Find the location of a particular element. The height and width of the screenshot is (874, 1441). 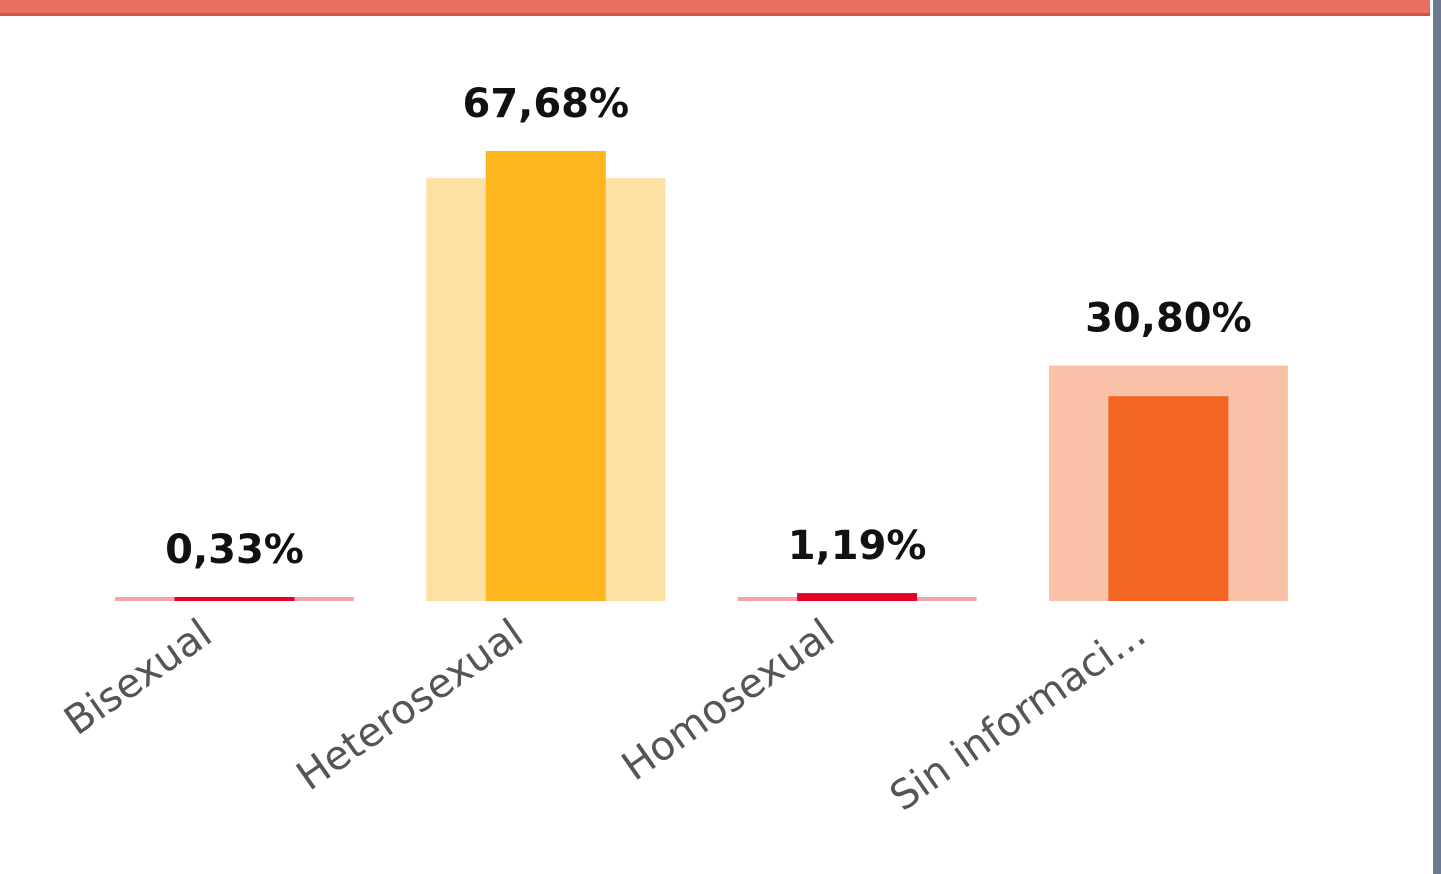

value-label: 30,80% is located at coordinates (1168, 319).